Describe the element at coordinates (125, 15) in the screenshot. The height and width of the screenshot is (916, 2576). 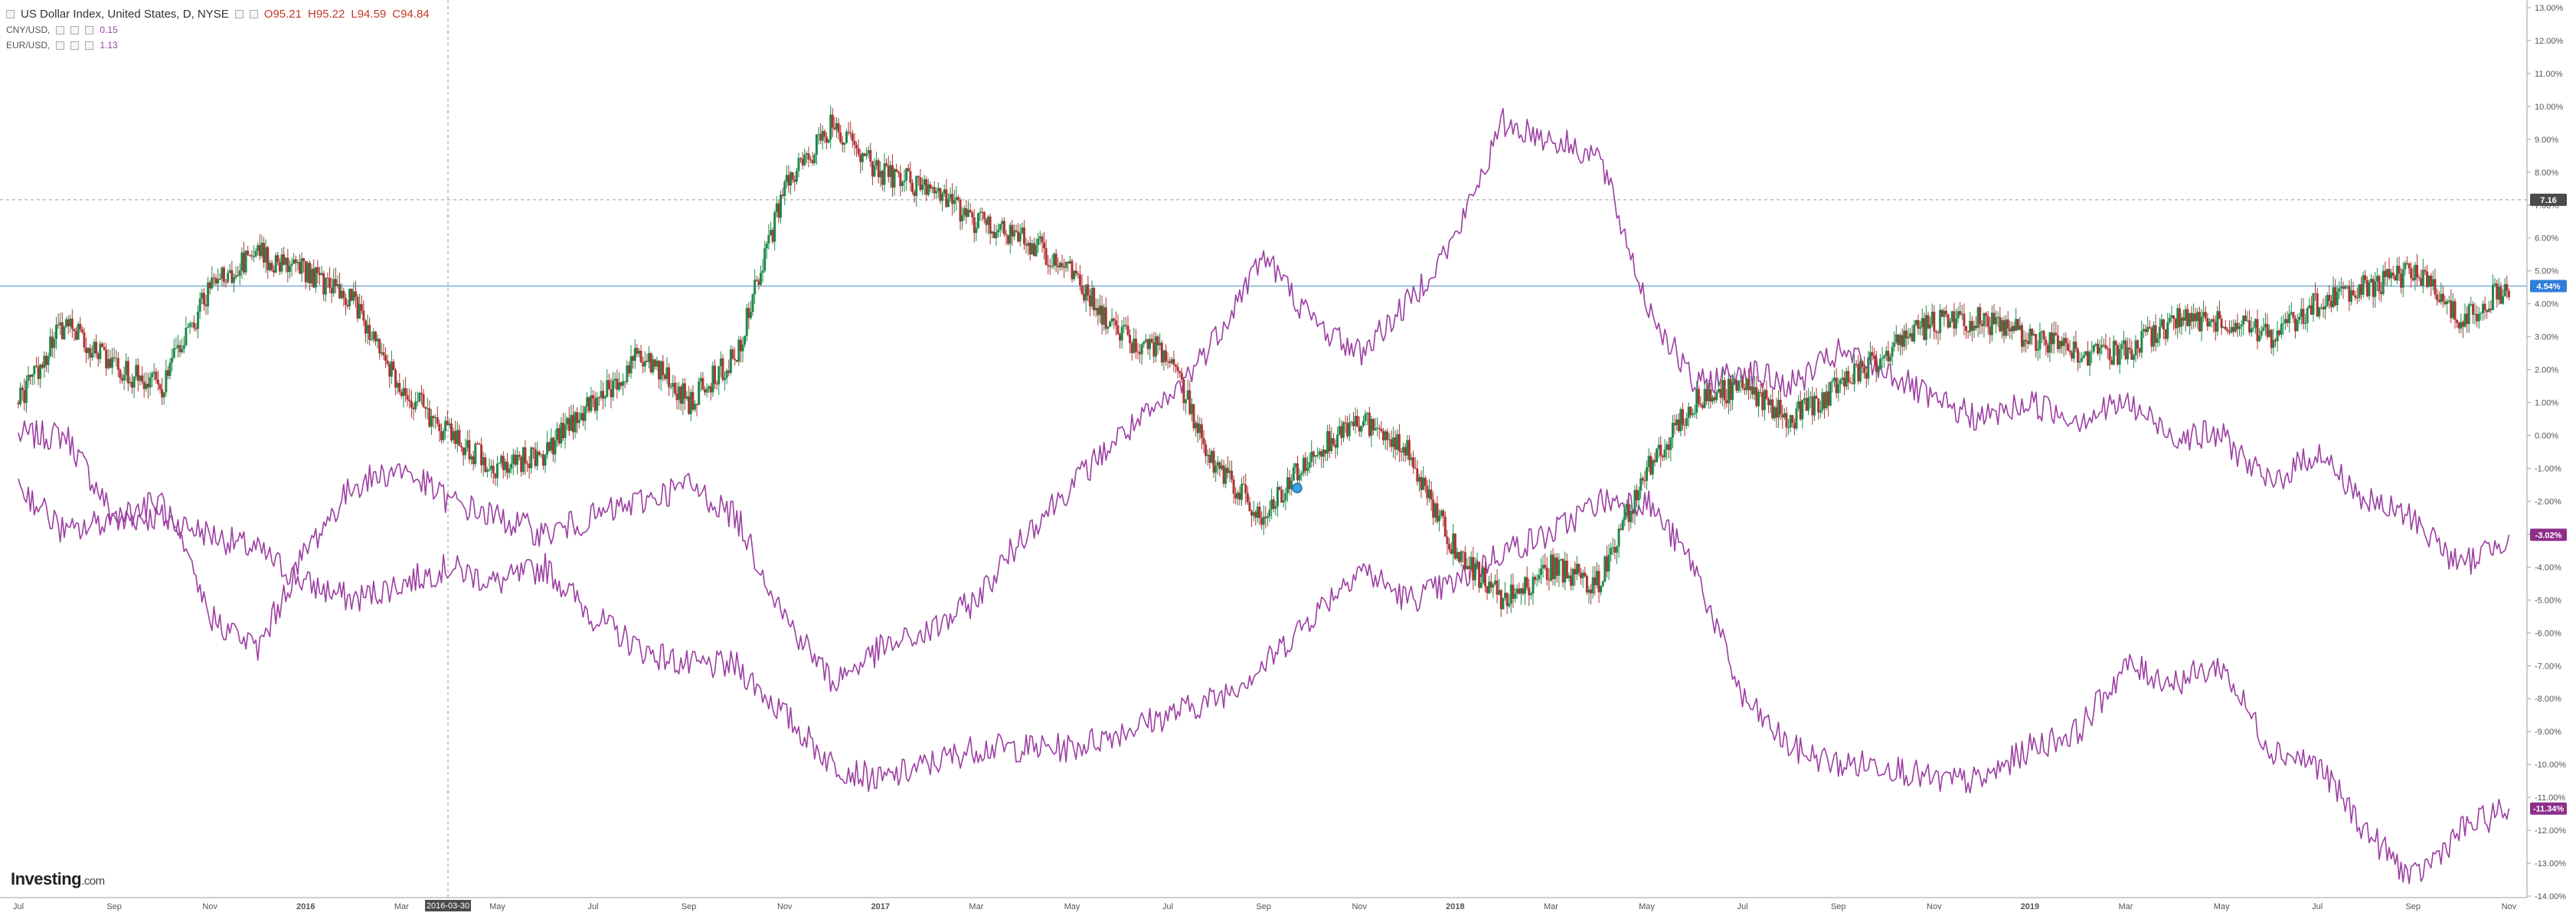
I see `instrument-title: US Dollar Index, United States, D, NYSE` at that location.